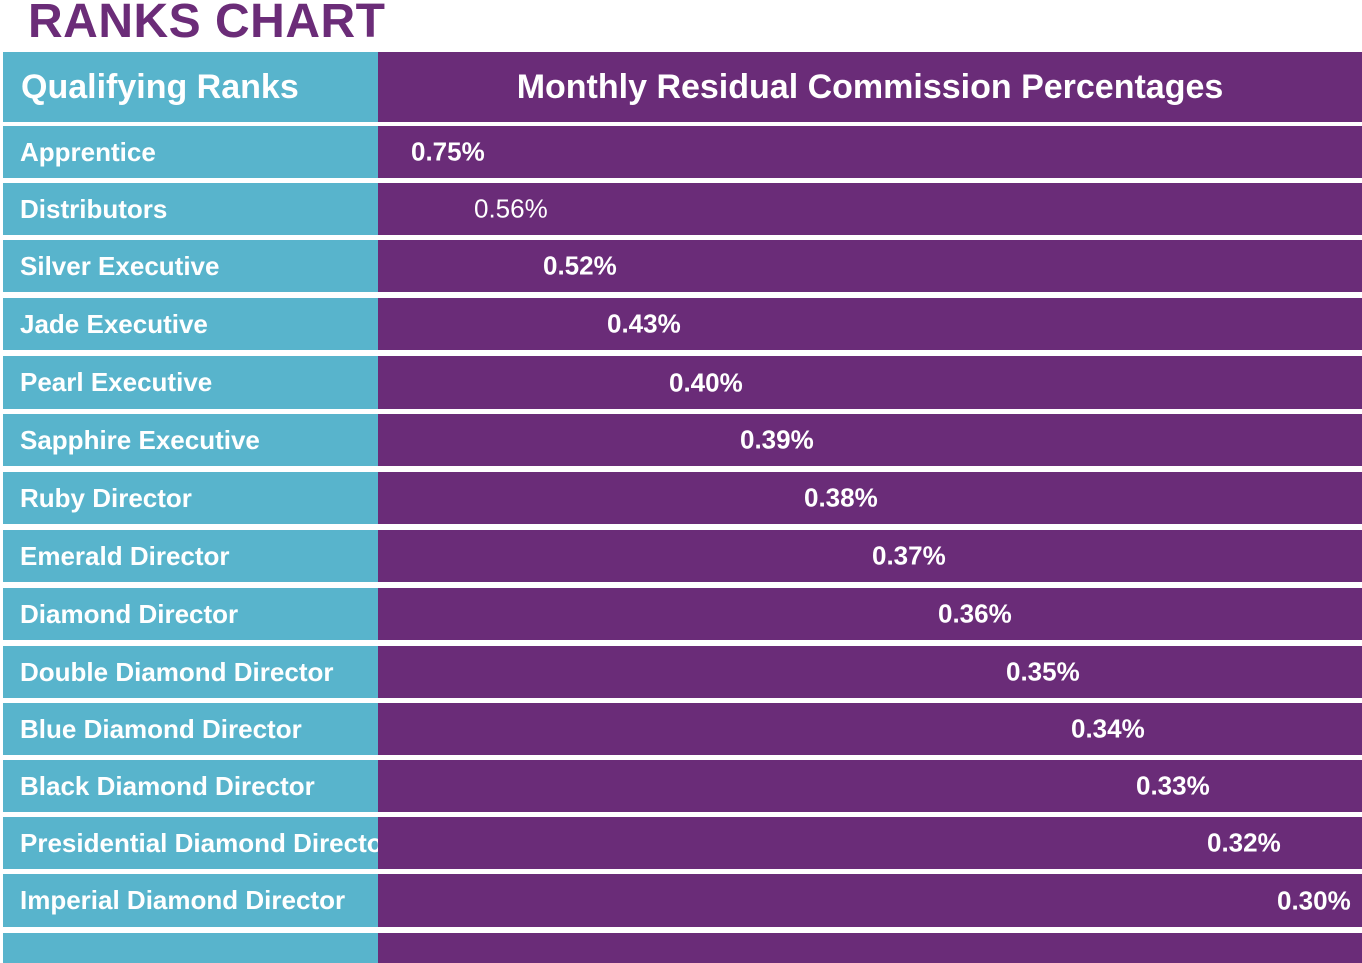 The image size is (1362, 963). I want to click on rank-name: Sapphire Executive, so click(190, 440).